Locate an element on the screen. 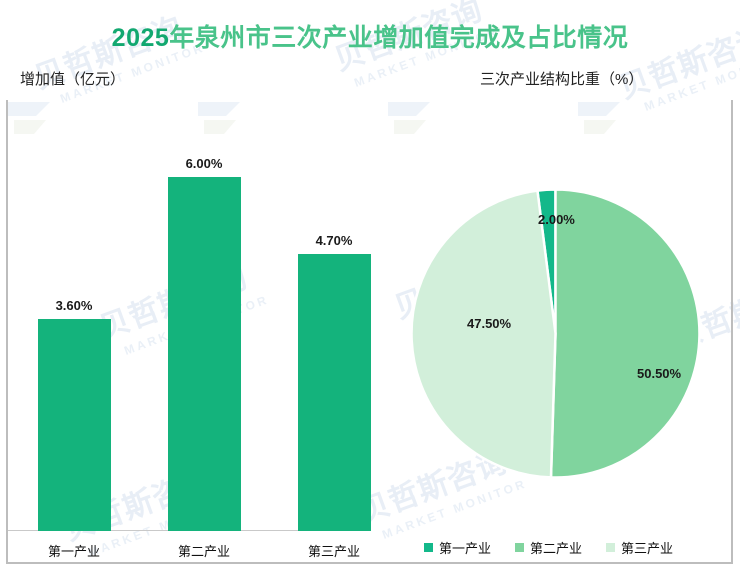  bar-value-label: 4.70% is located at coordinates (334, 240).